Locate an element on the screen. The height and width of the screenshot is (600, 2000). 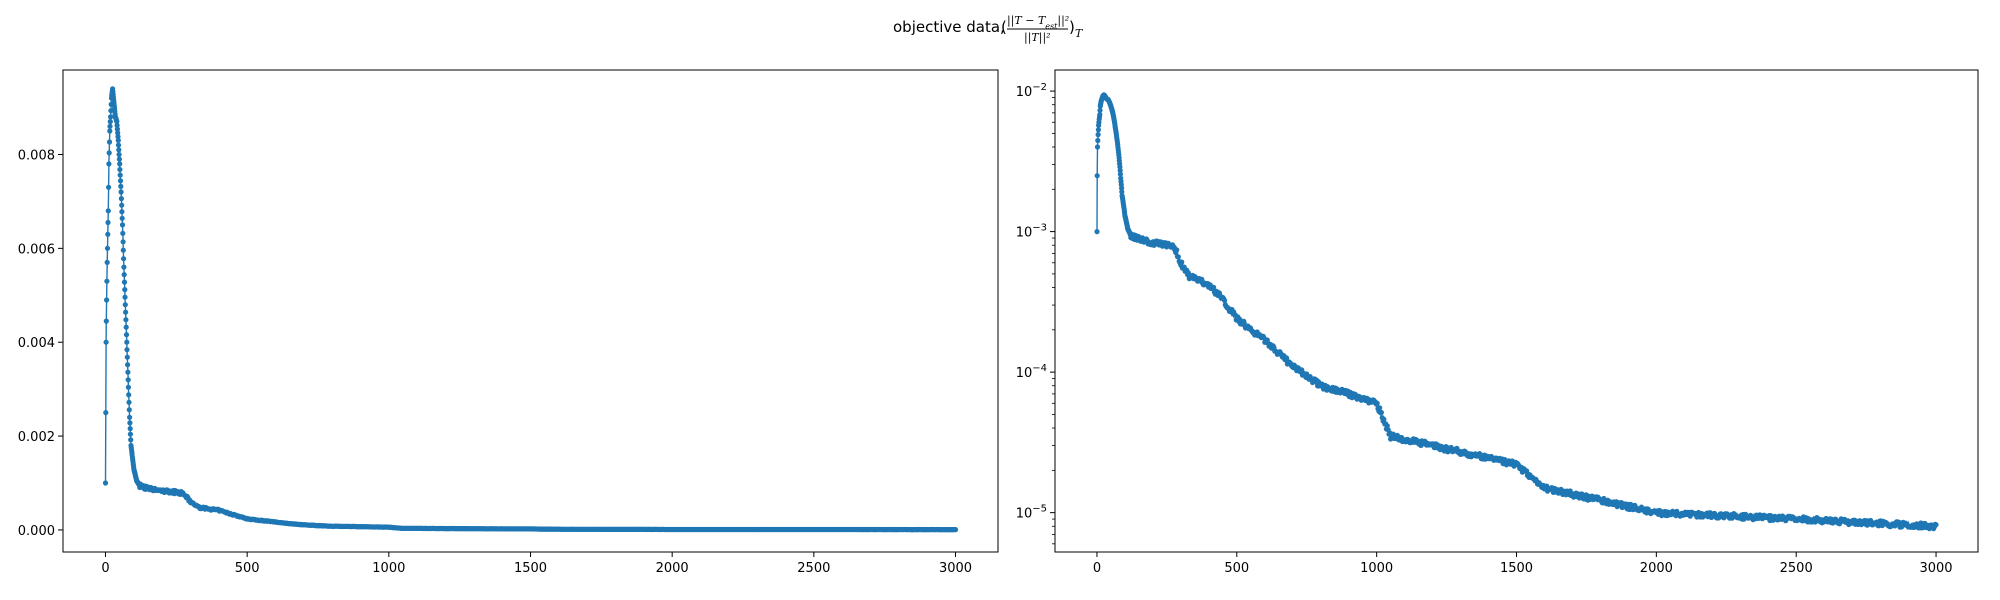
x-tick-label: 1000 is located at coordinates (1376, 568).